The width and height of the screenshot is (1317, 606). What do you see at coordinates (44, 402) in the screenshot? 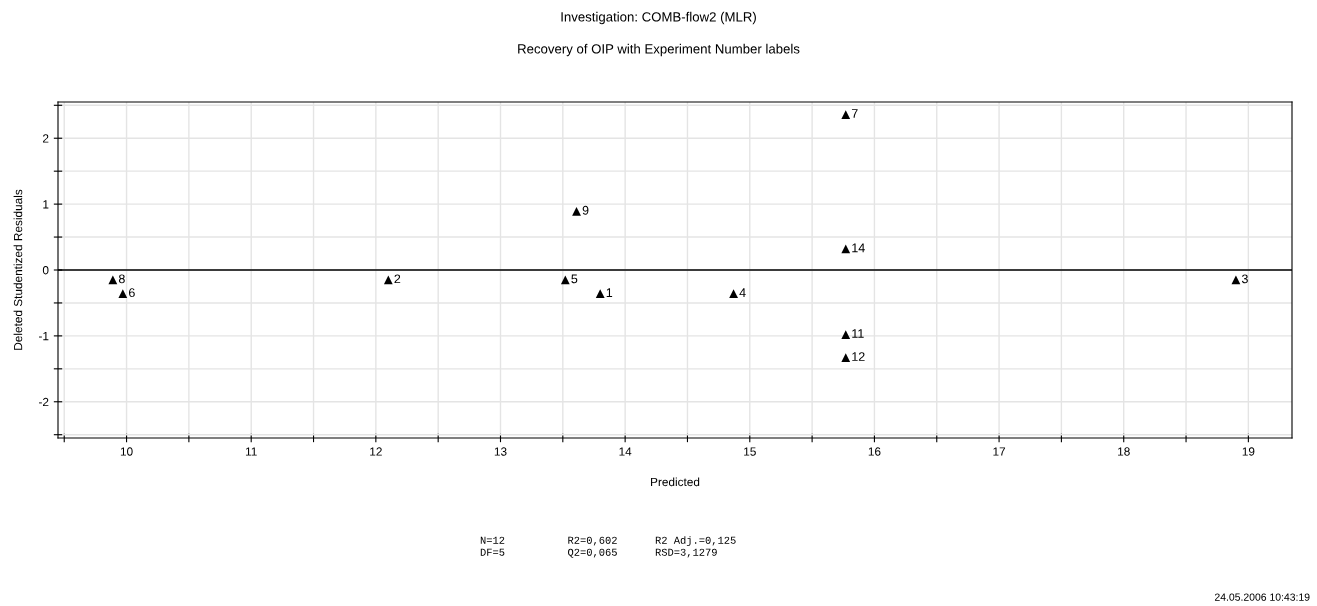
I see `y-tick-label: -2` at bounding box center [44, 402].